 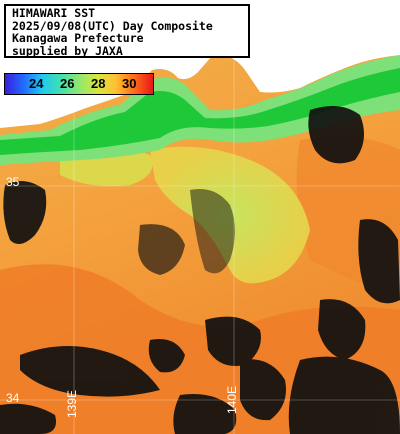 I want to click on sst-colorbar: 24 26 28 30, so click(x=79, y=84).